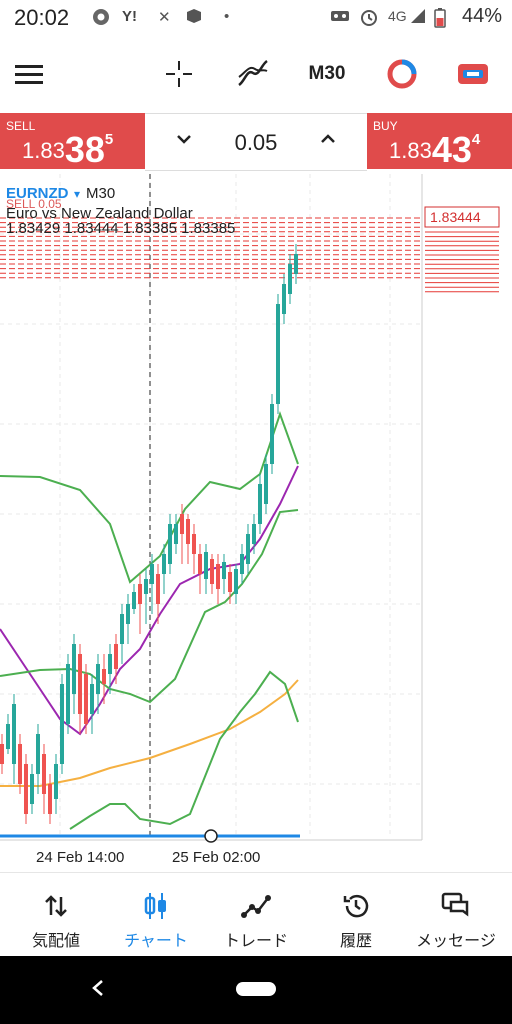 The height and width of the screenshot is (1024, 512). I want to click on trade-icon, so click(473, 74).